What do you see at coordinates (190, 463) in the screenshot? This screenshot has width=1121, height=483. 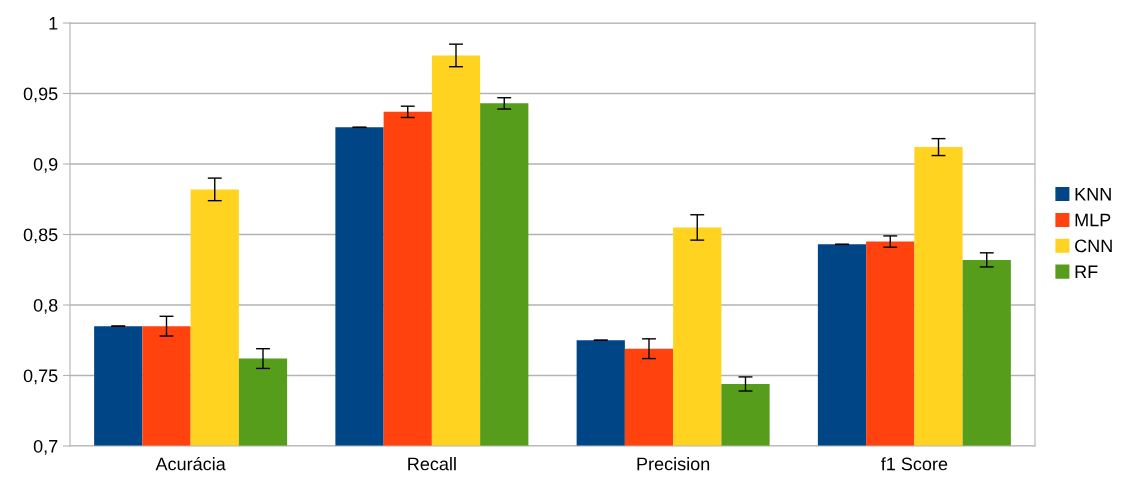 I see `x-tick-label: Acurácia` at bounding box center [190, 463].